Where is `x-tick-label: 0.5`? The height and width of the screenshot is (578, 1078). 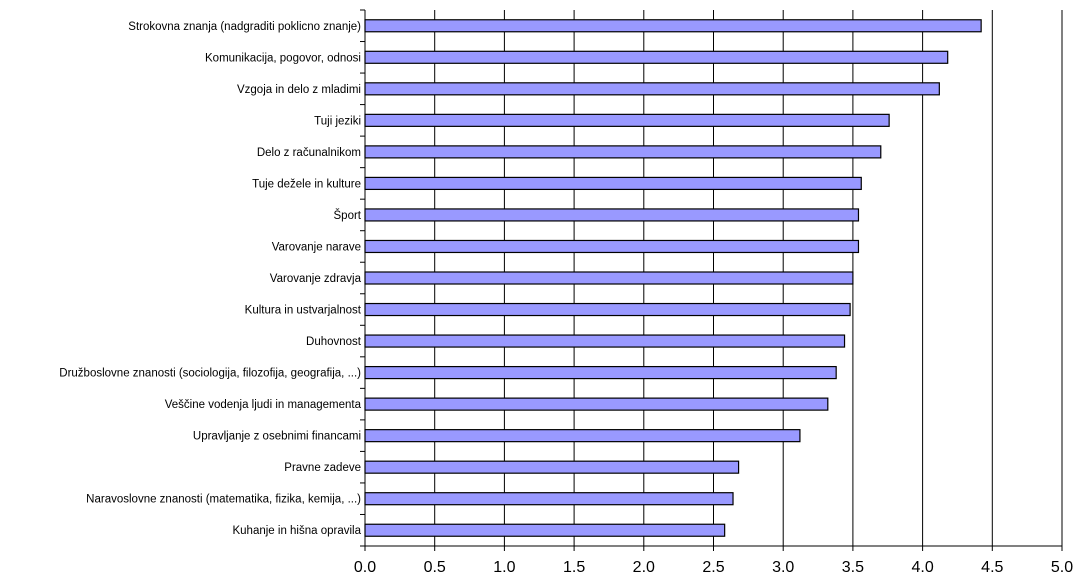
x-tick-label: 0.5 is located at coordinates (435, 567).